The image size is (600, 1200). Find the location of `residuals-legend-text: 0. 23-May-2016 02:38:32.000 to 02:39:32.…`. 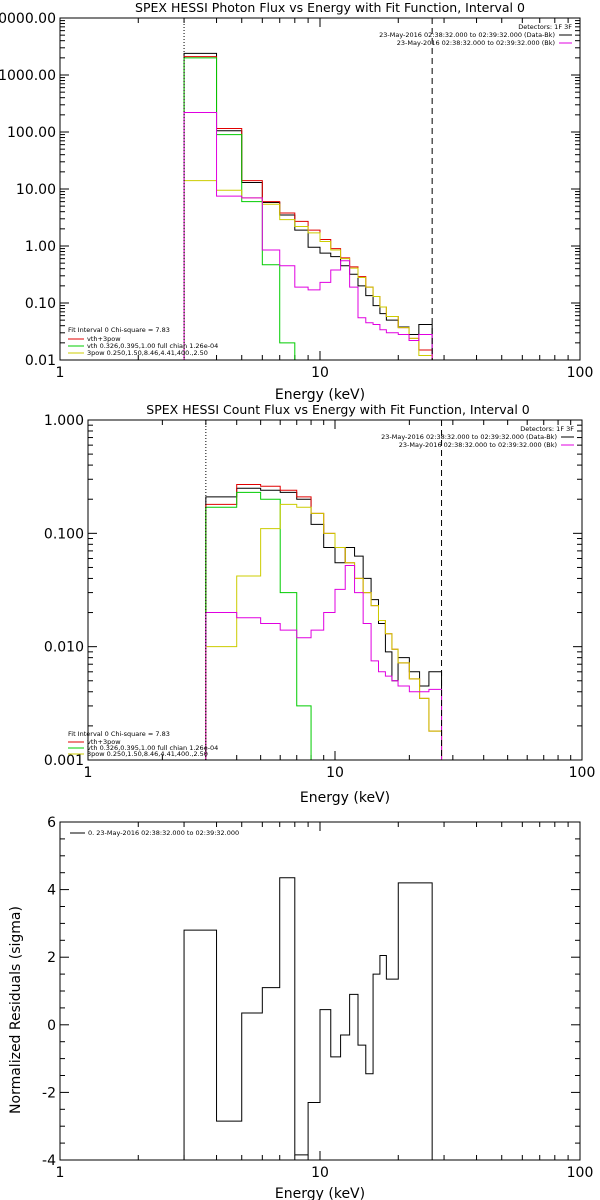

residuals-legend-text: 0. 23-May-2016 02:38:32.000 to 02:39:32.… is located at coordinates (163, 833).